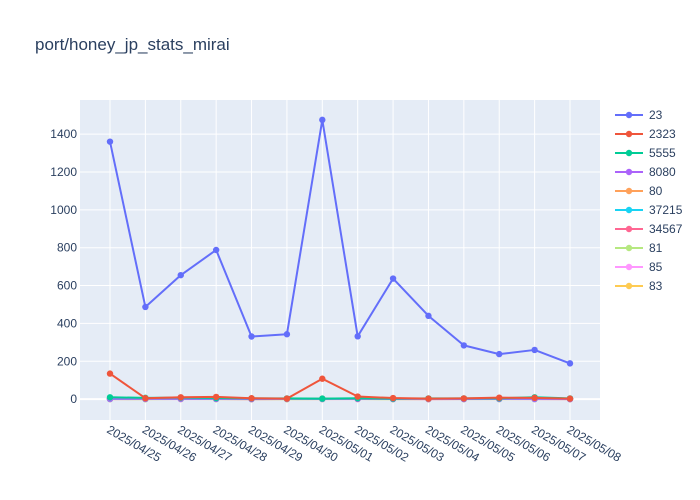 The width and height of the screenshot is (700, 500). Describe the element at coordinates (63, 172) in the screenshot. I see `y-tick-label: 1200` at that location.